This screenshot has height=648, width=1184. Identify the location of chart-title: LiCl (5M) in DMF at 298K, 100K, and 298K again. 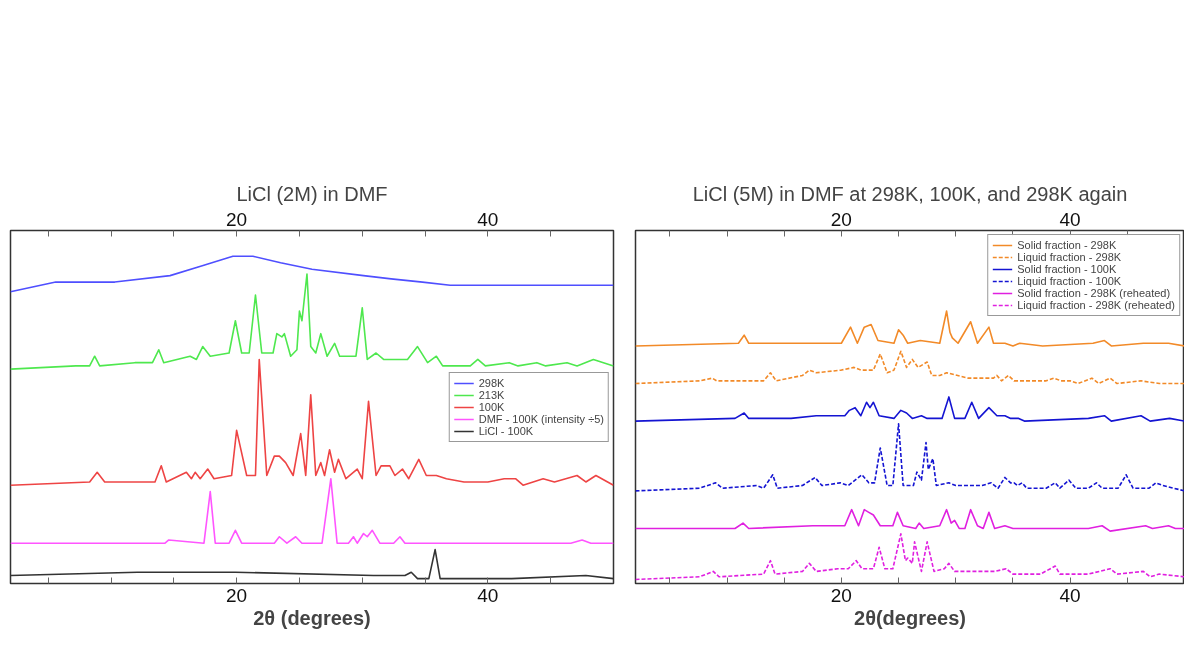
(910, 193).